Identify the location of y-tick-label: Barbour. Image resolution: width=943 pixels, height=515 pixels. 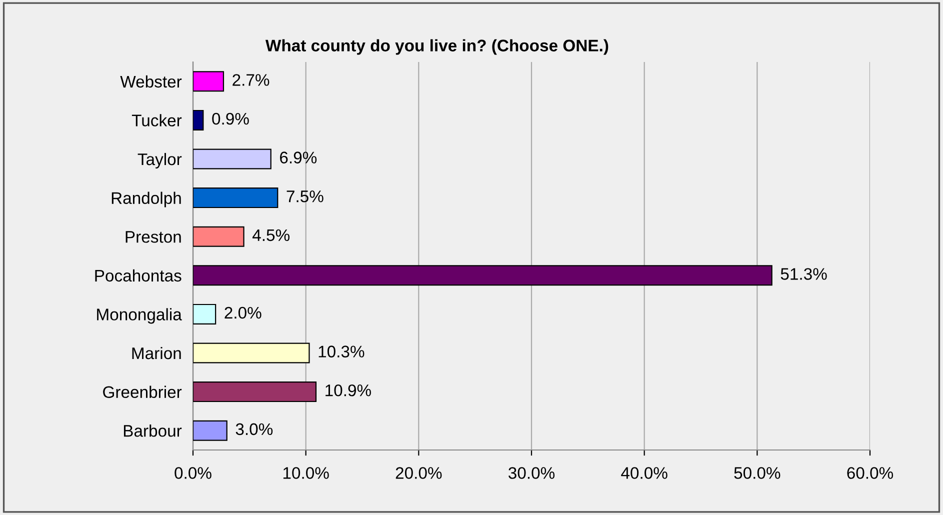
(153, 430).